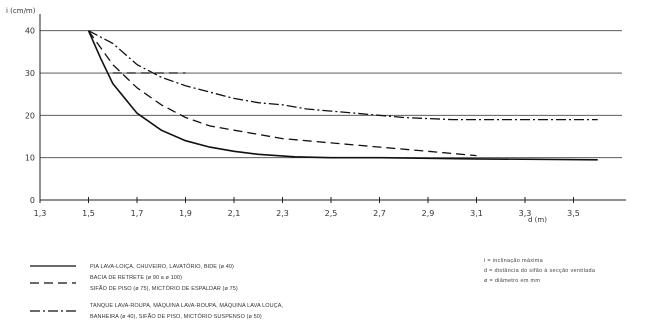  I want to click on y-tick-label: 0, so click(32, 200).